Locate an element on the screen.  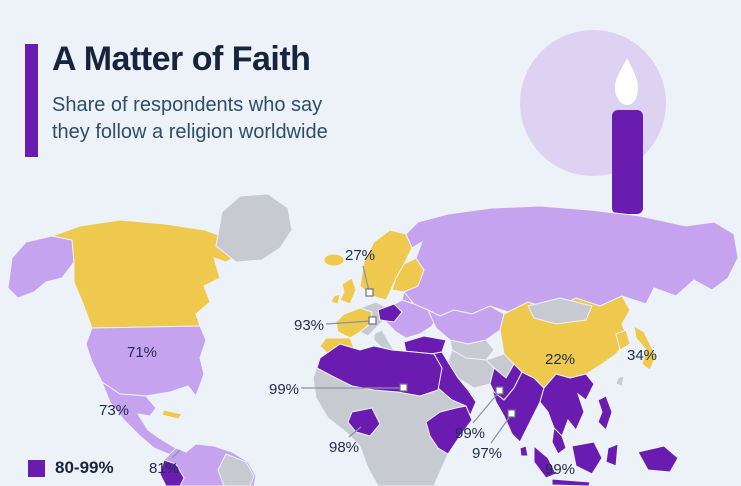
malaysia-shape is located at coordinates (559, 440).